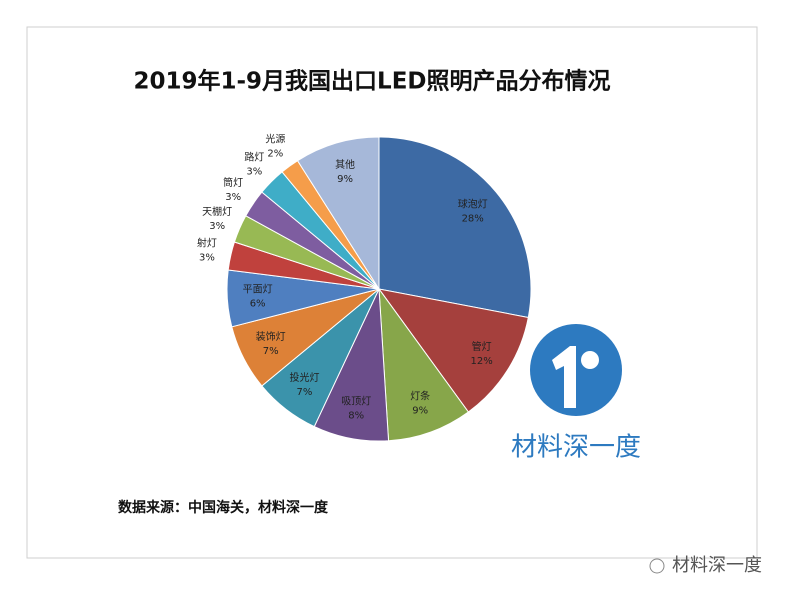  What do you see at coordinates (576, 448) in the screenshot?
I see `logo-text: 材料深一度` at bounding box center [576, 448].